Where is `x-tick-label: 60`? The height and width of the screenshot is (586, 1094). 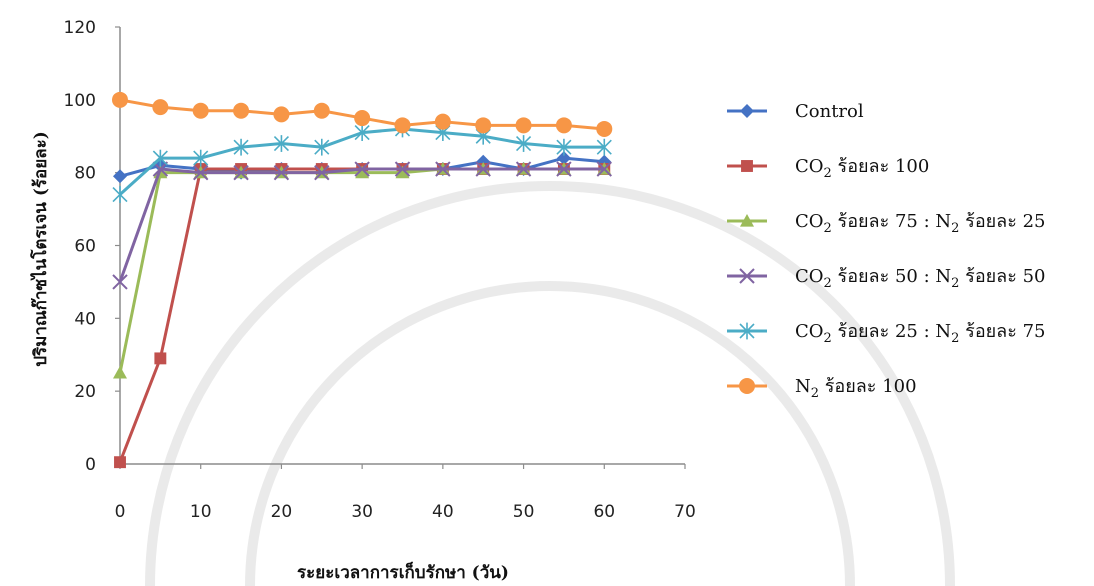 x-tick-label: 60 is located at coordinates (604, 512).